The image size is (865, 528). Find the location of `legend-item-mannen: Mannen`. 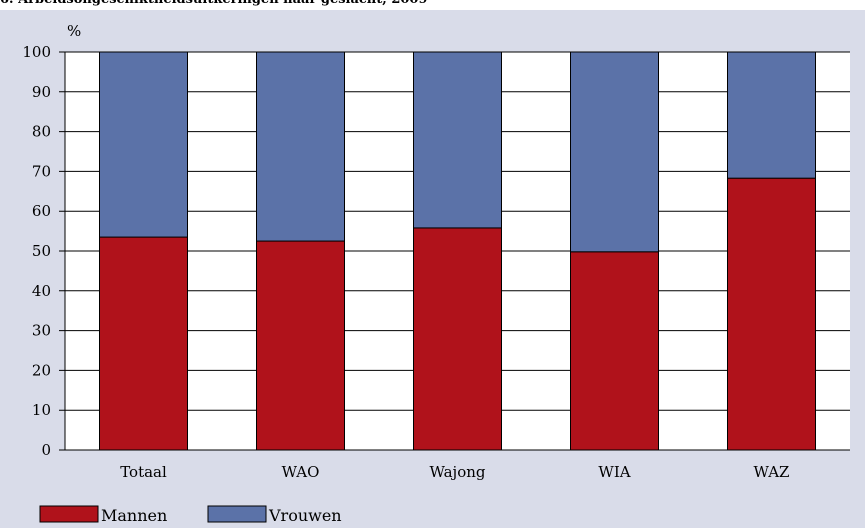

legend-item-mannen: Mannen is located at coordinates (103, 515).